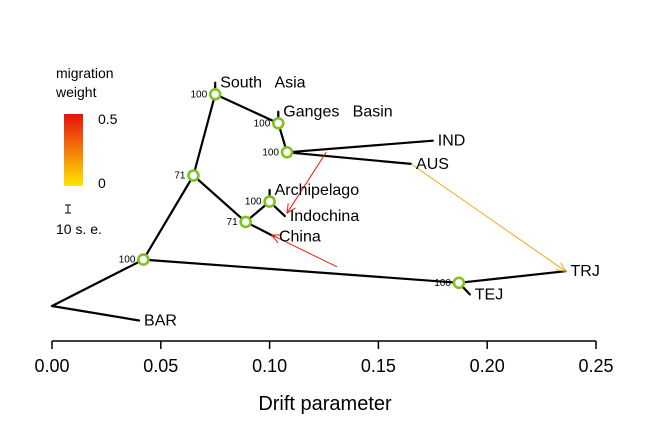  I want to click on legend-max-label: 0.5, so click(108, 119).